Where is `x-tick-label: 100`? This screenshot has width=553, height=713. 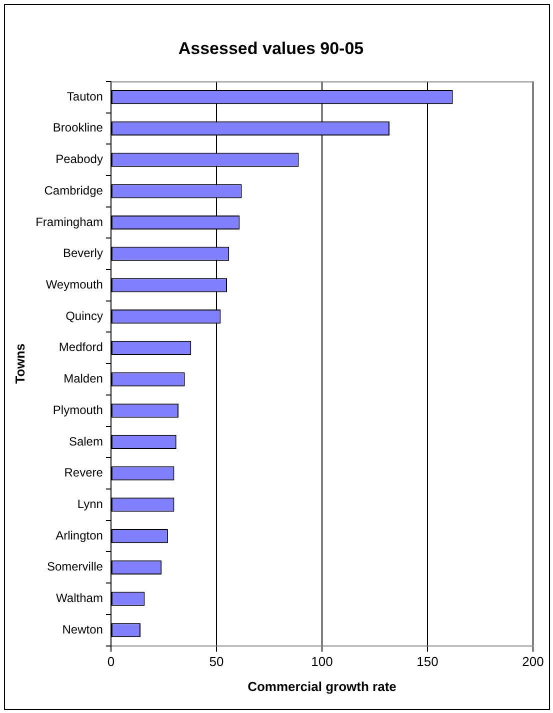 x-tick-label: 100 is located at coordinates (322, 662).